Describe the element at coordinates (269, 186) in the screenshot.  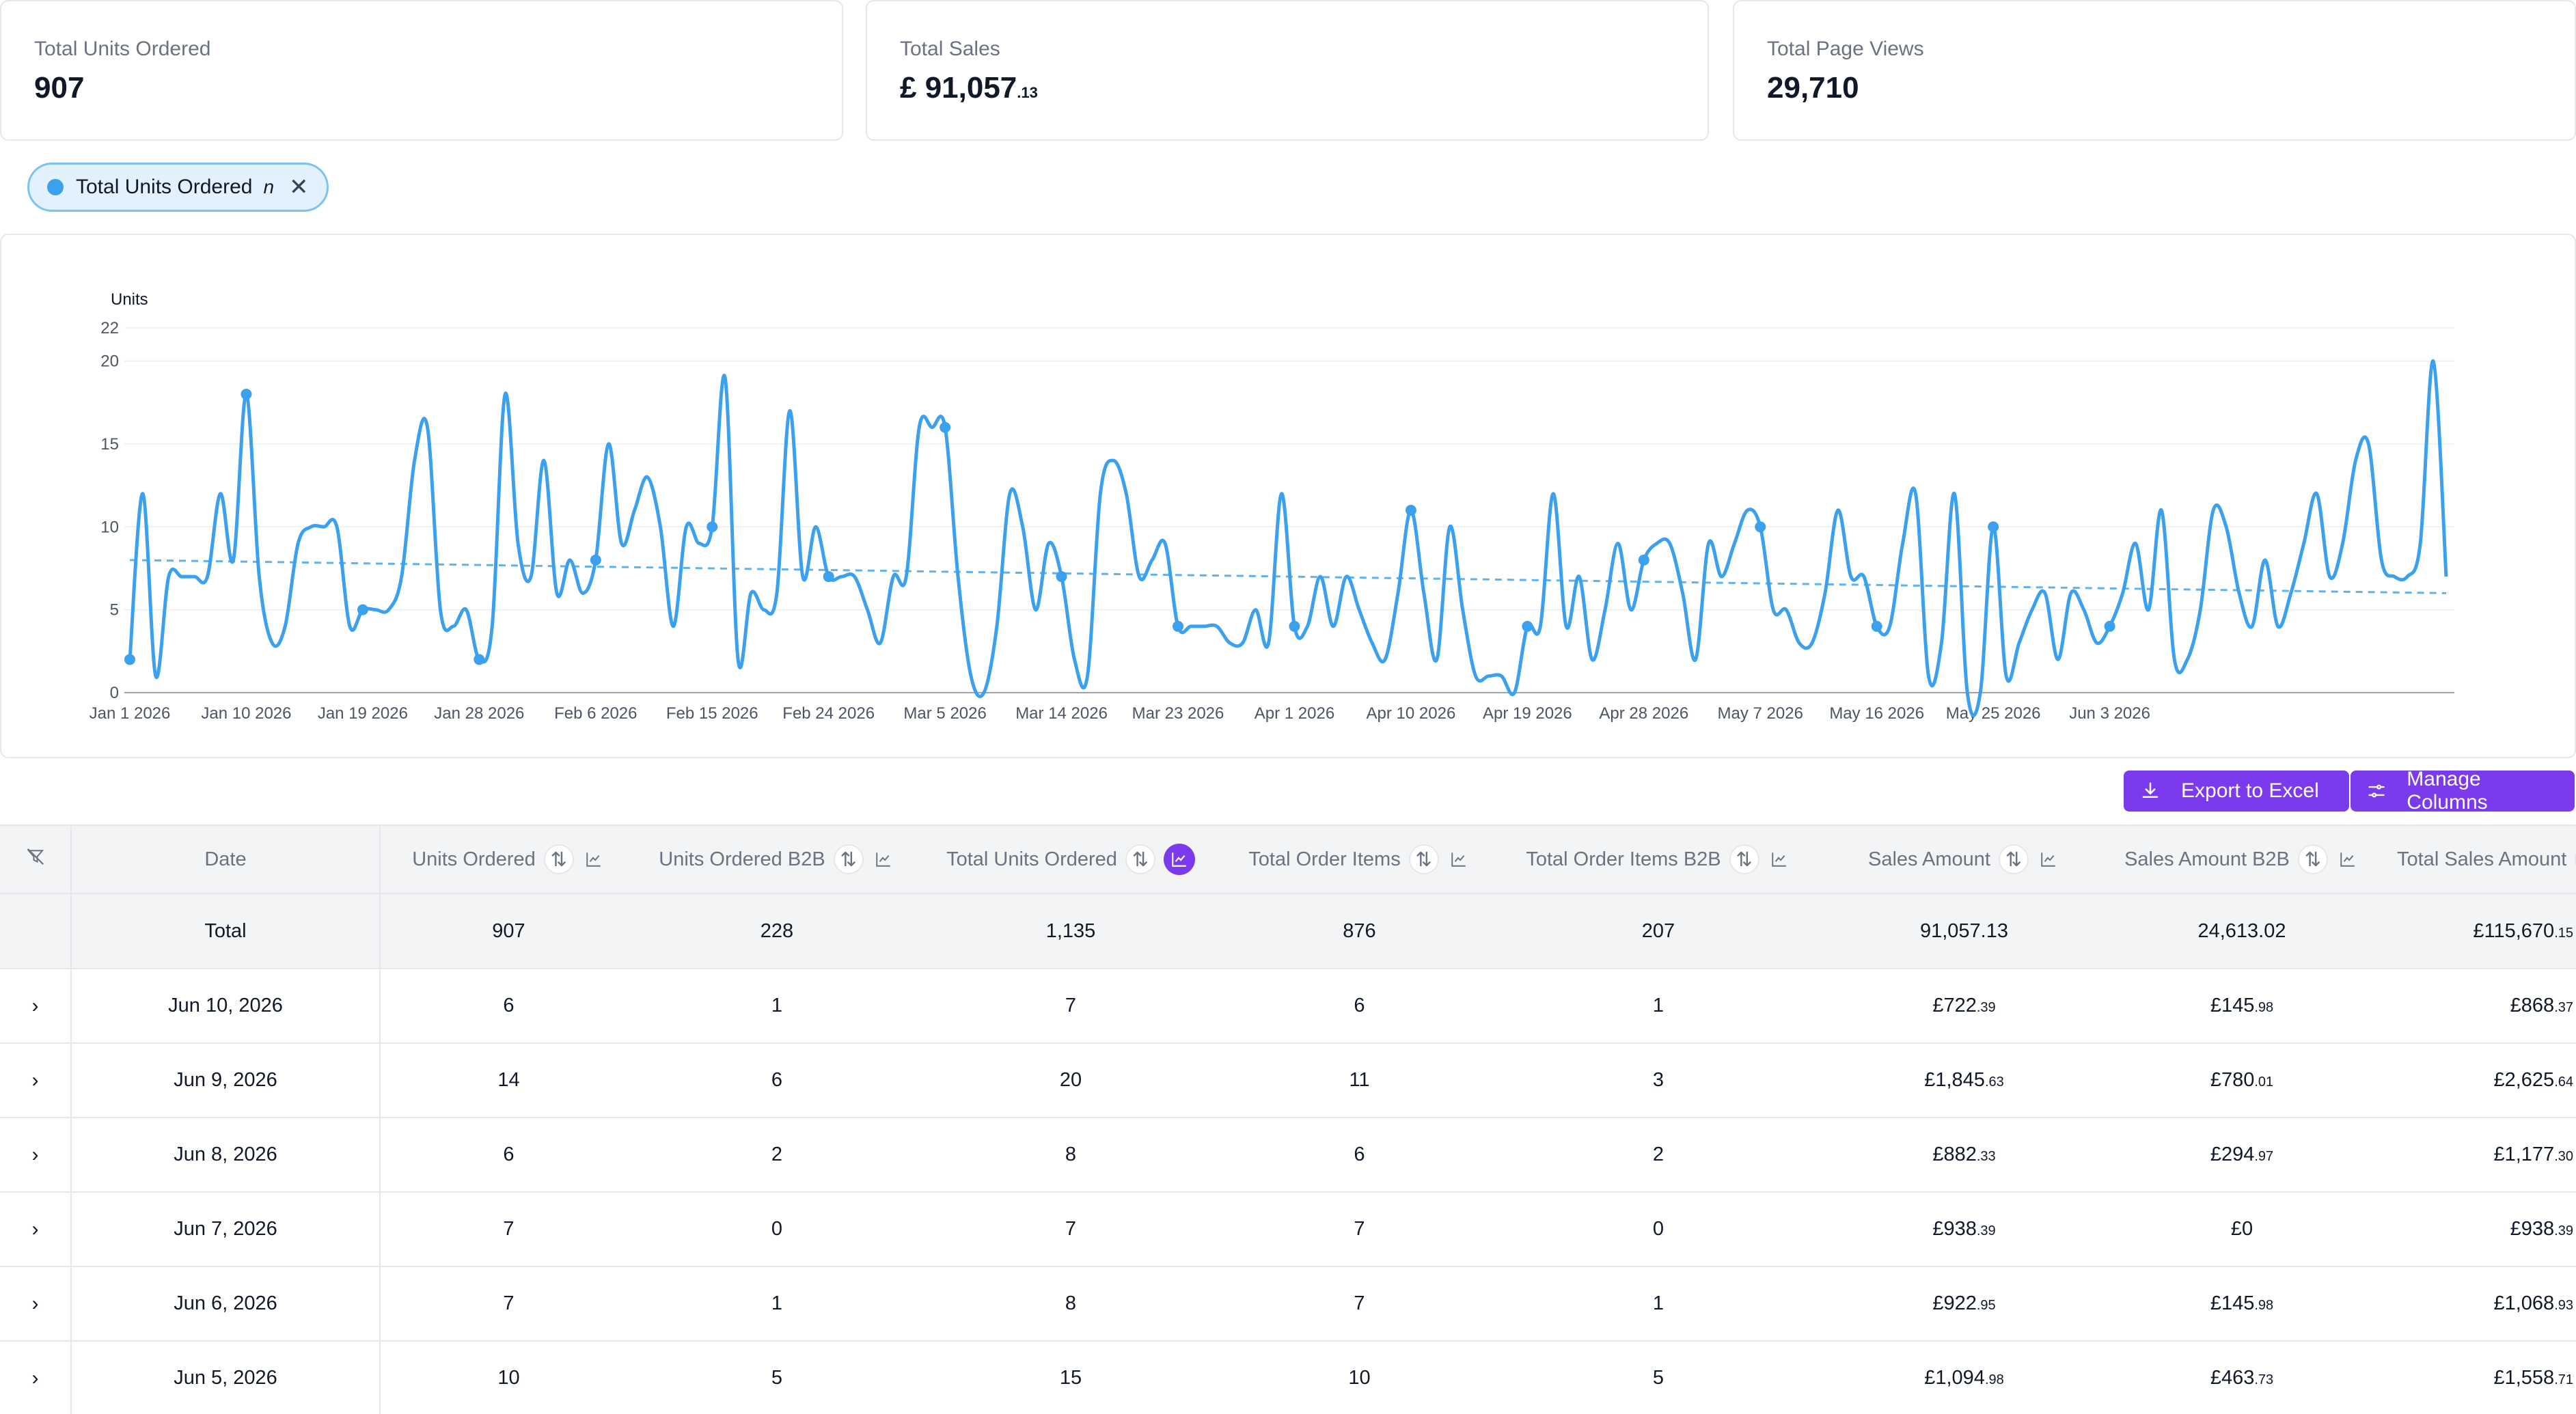
I see `chip-suffix: n` at that location.